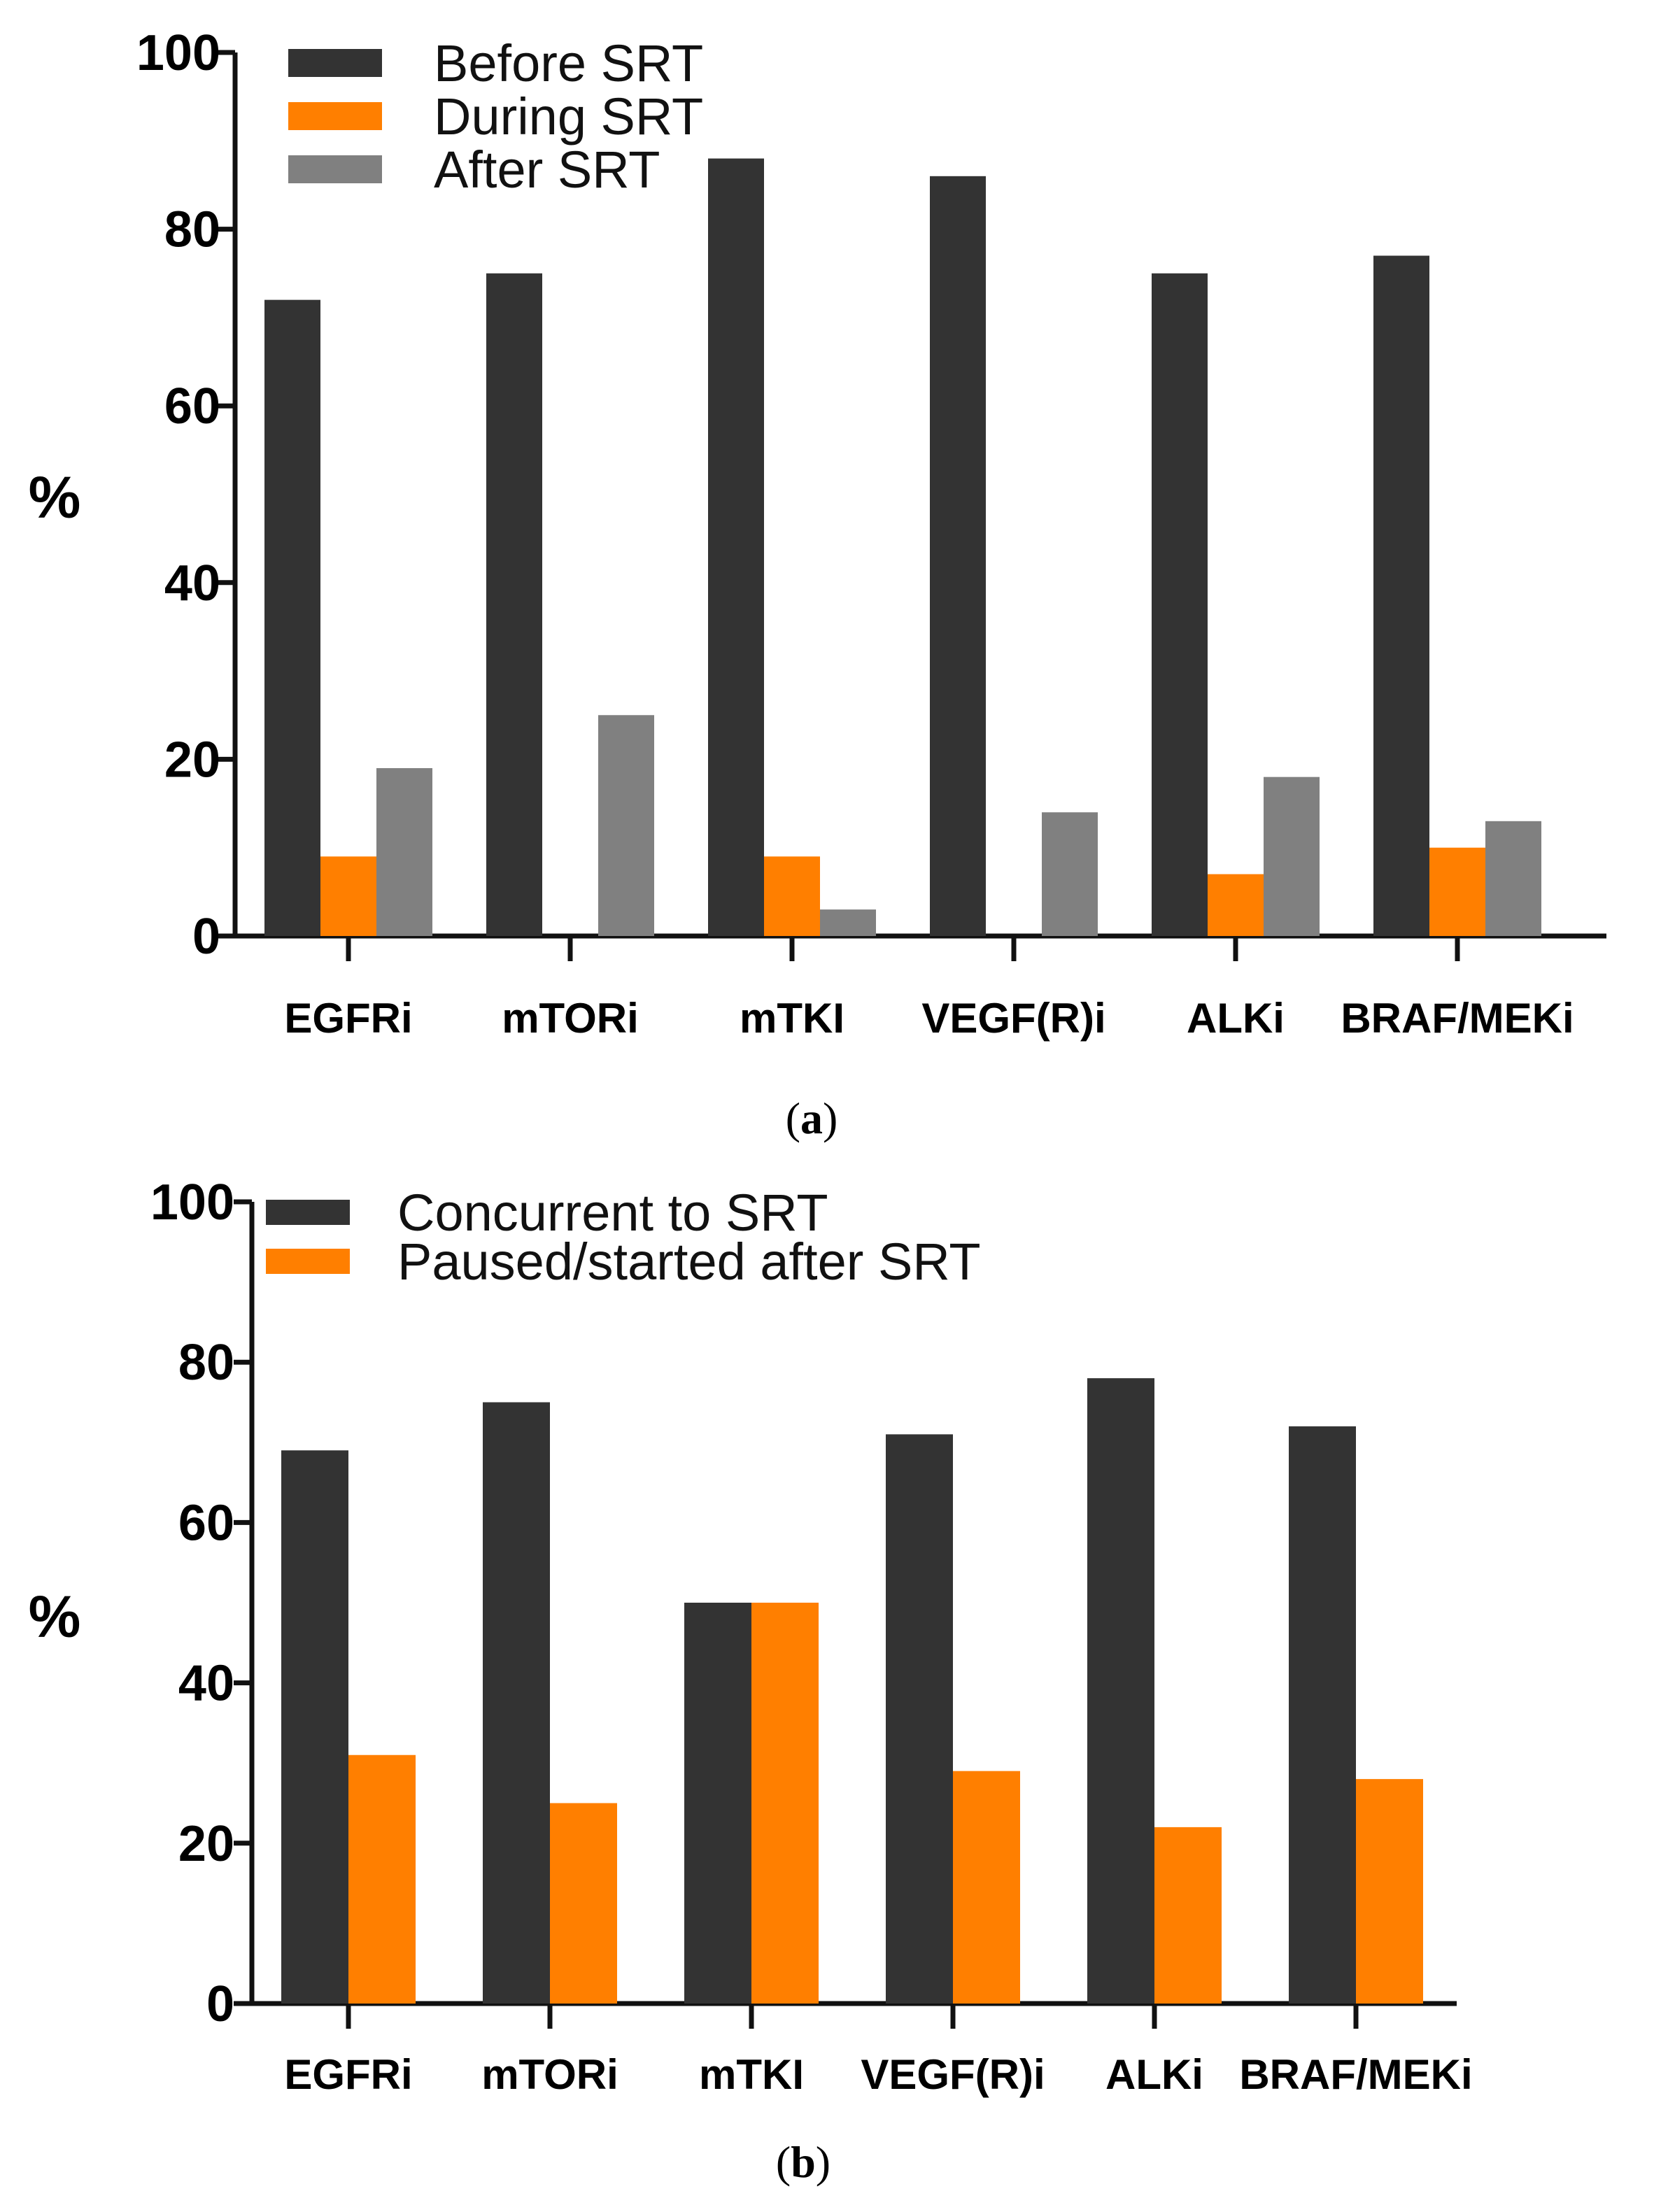 Image resolution: width=1654 pixels, height=2212 pixels. What do you see at coordinates (612, 1213) in the screenshot?
I see `legend-label-concurrent: Concurrent to SRT` at bounding box center [612, 1213].